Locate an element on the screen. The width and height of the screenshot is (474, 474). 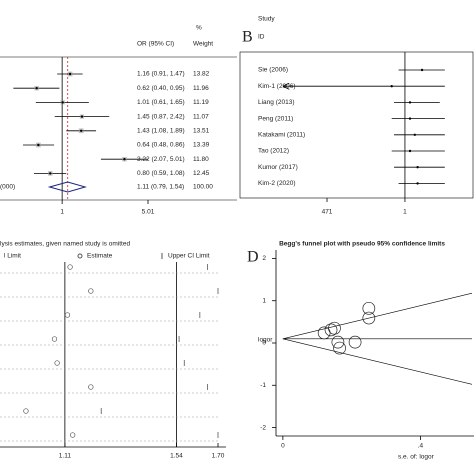
x-tick-label: 0 is located at coordinates (283, 446).